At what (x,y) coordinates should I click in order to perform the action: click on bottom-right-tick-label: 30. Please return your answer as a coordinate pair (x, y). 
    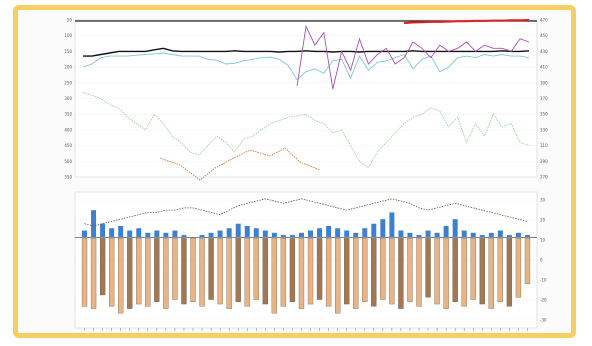
    Looking at the image, I should click on (543, 200).